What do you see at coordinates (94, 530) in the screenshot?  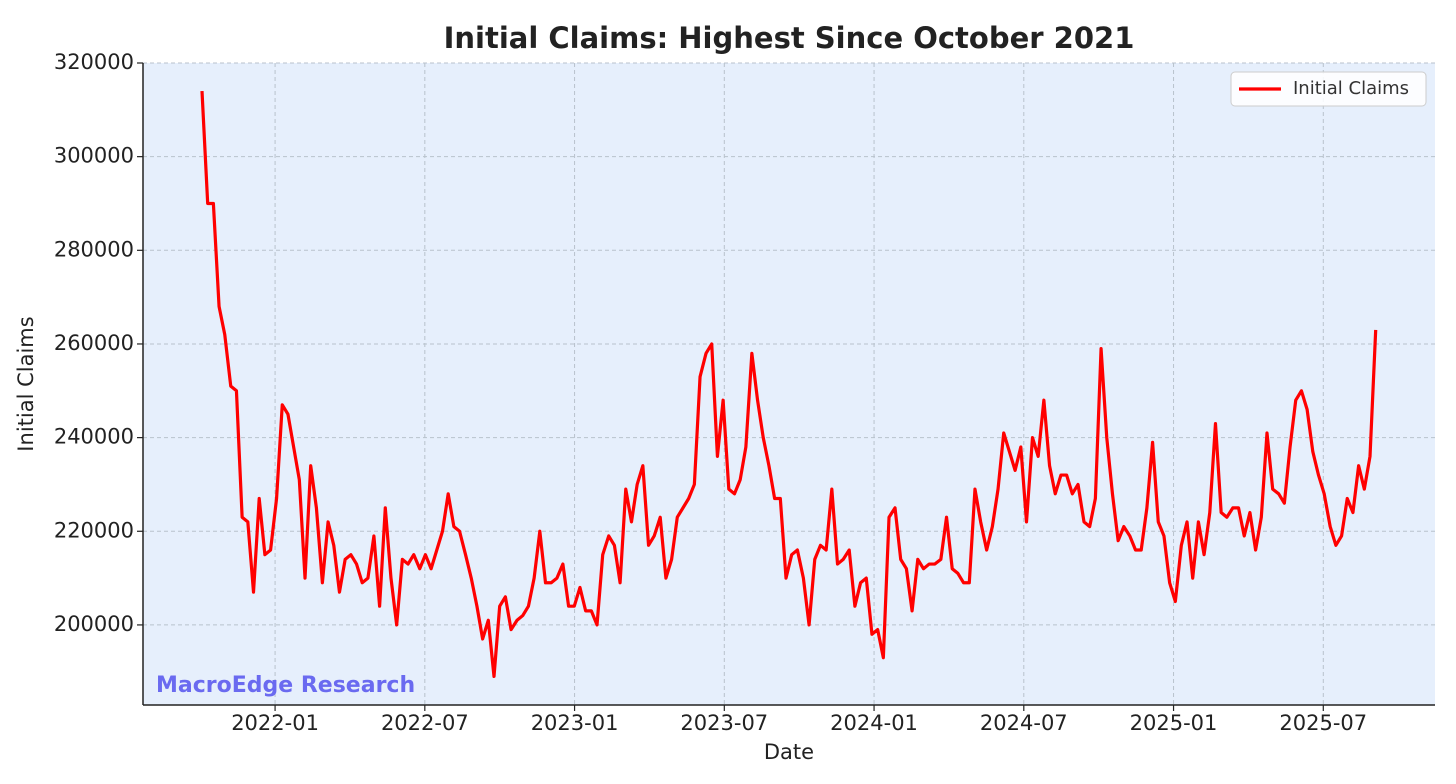 I see `y-tick-label: 220000` at bounding box center [94, 530].